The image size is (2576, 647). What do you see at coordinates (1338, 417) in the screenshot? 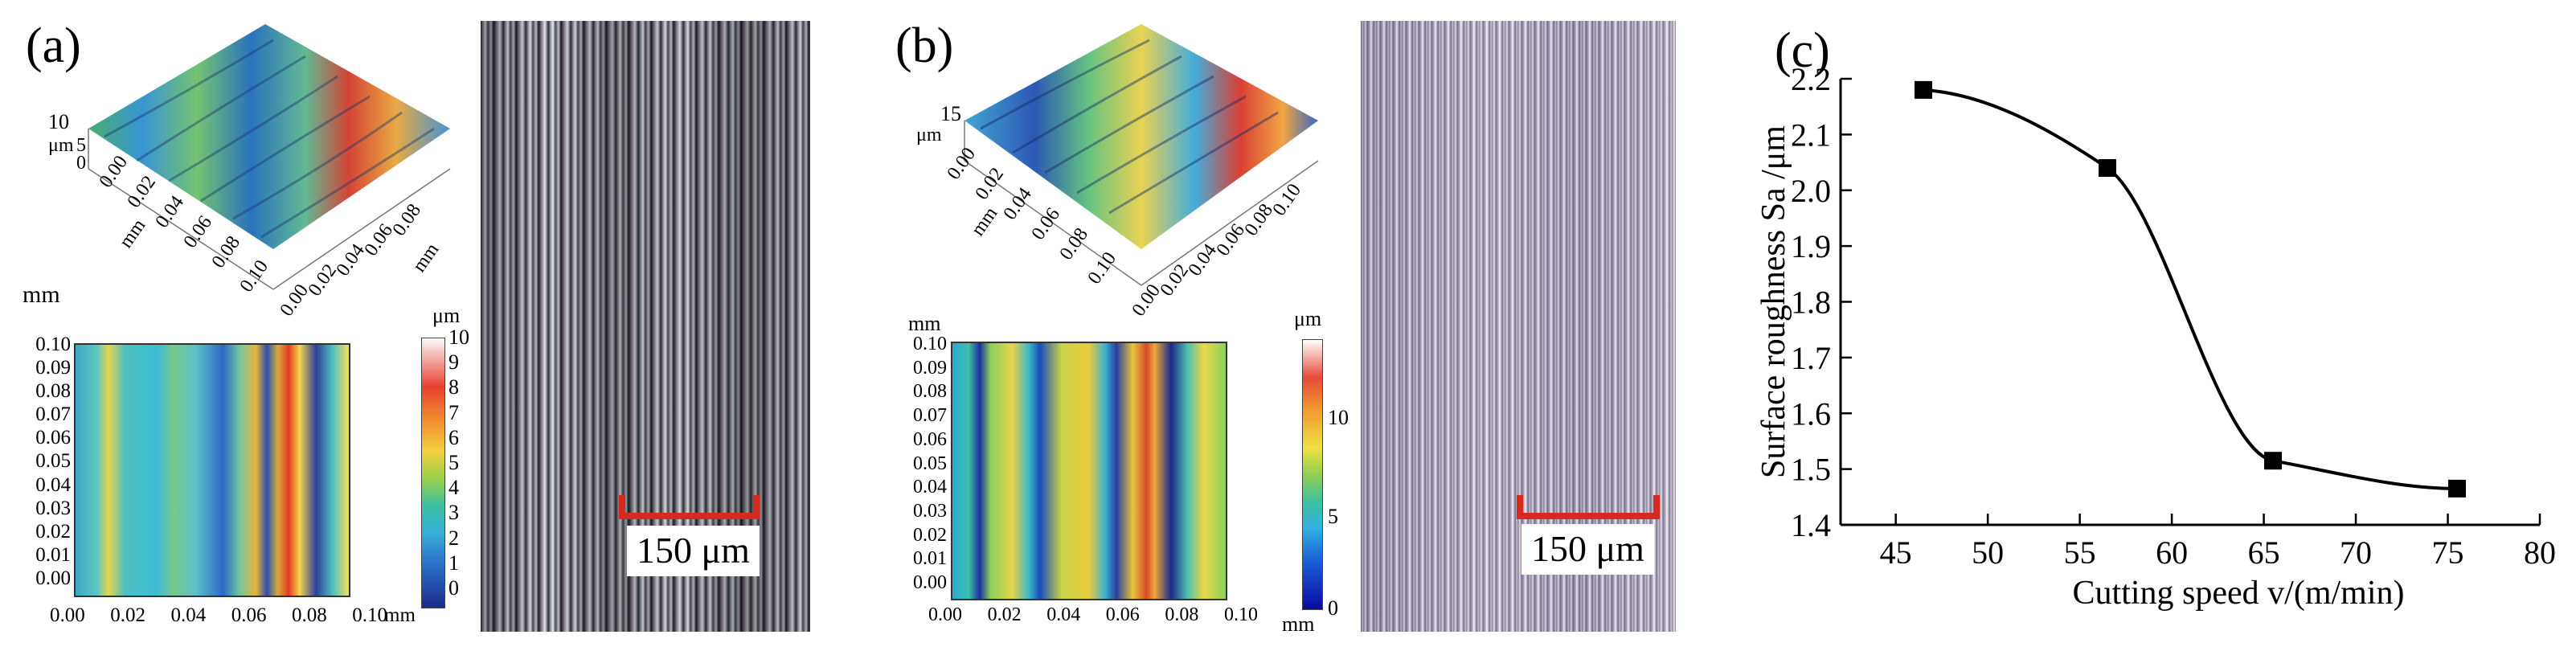
I see `colorbar-b-tick: 10` at bounding box center [1338, 417].